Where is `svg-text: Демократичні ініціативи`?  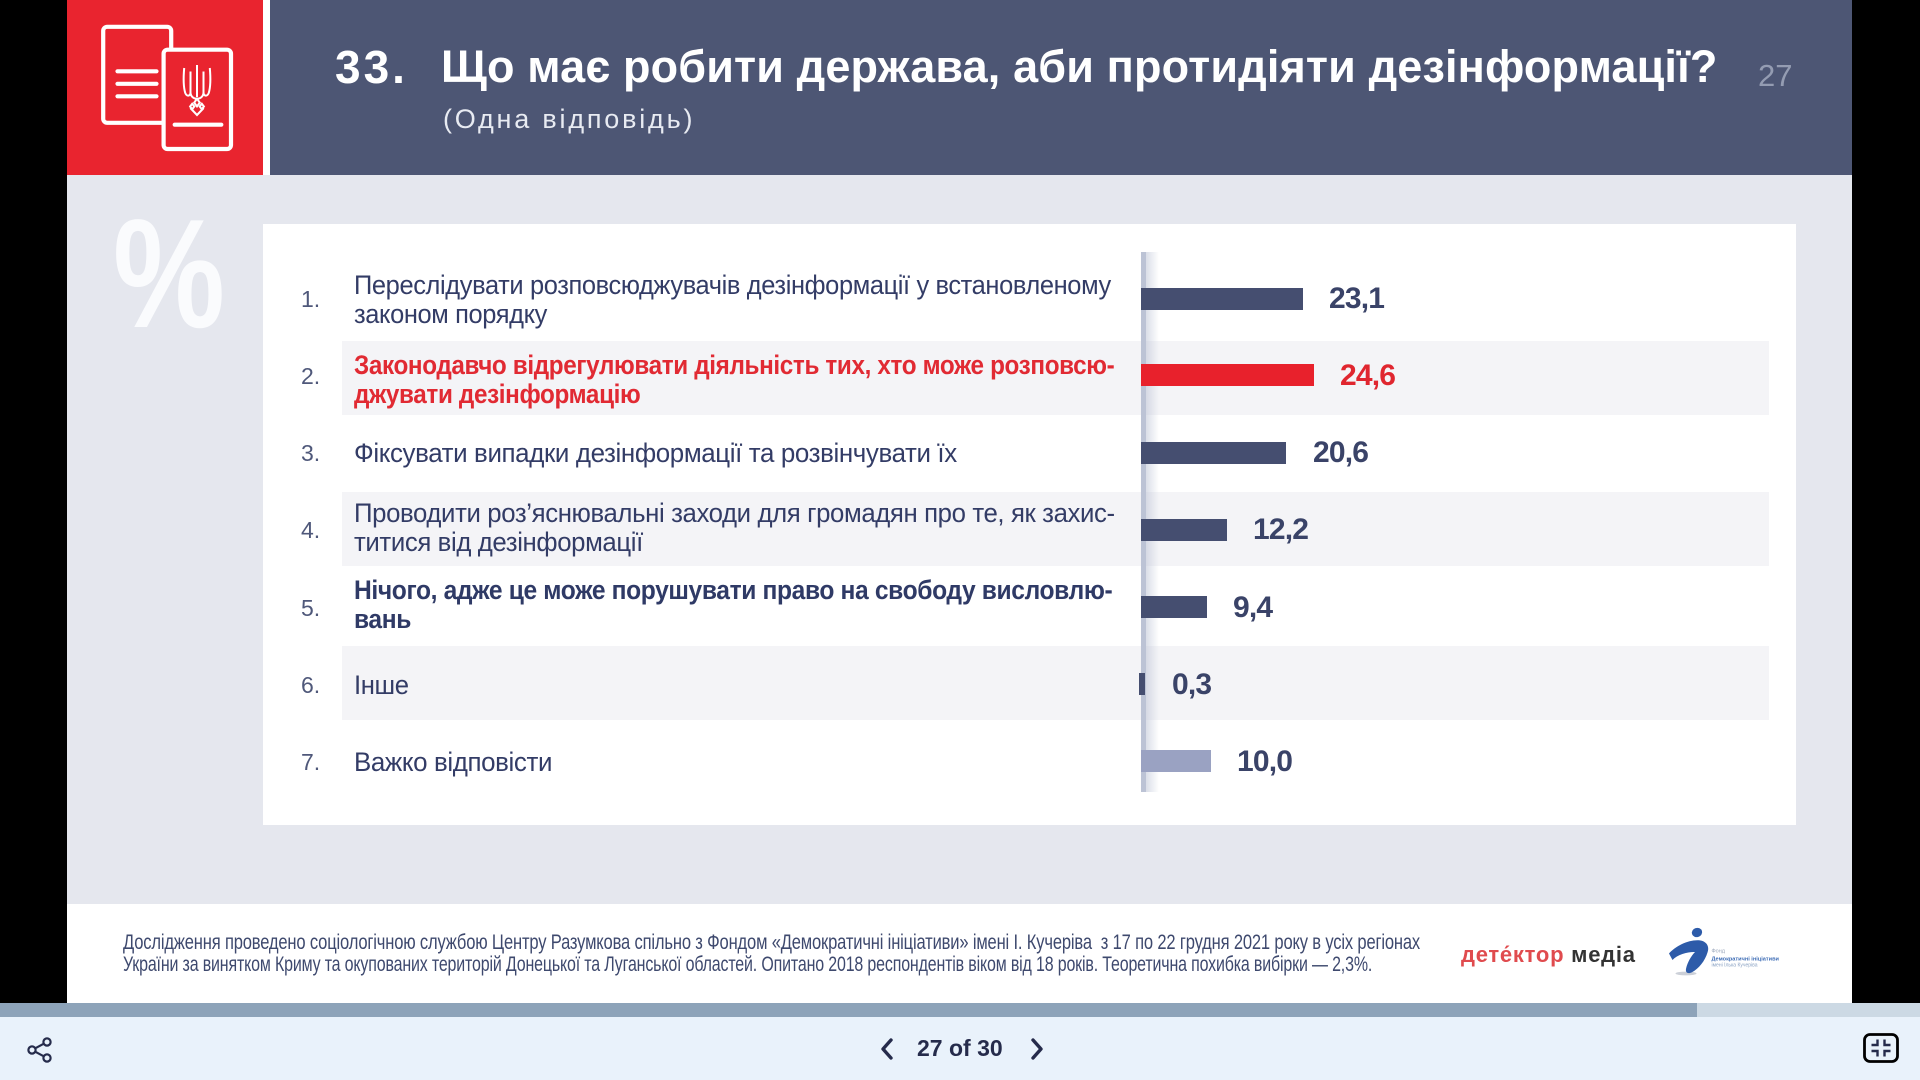
svg-text: Демократичні ініціативи is located at coordinates (1746, 959).